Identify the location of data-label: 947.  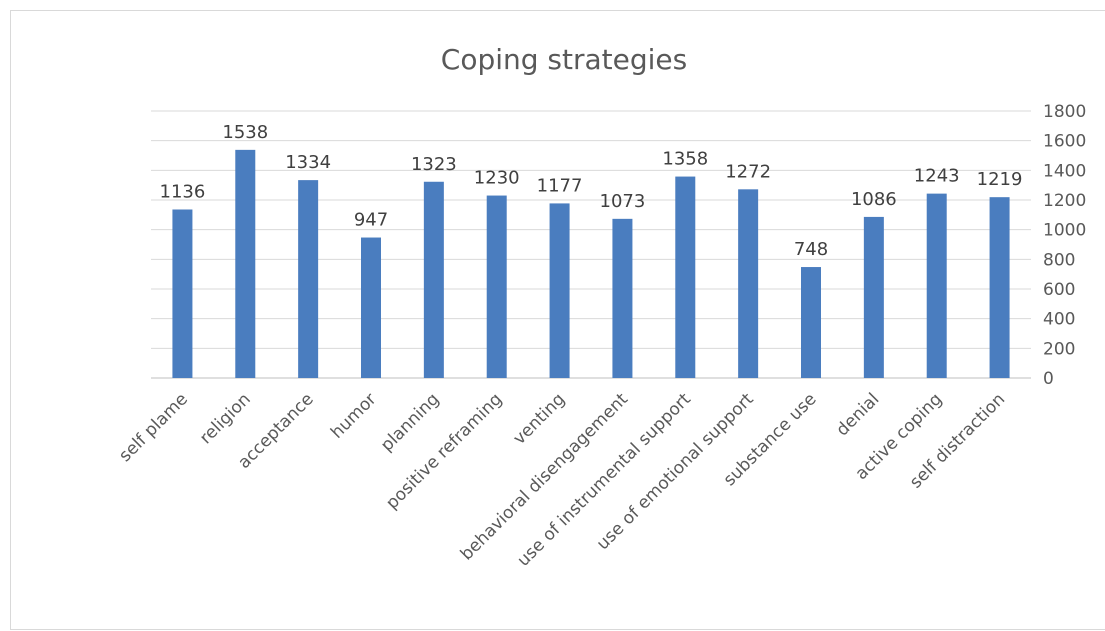
(371, 220).